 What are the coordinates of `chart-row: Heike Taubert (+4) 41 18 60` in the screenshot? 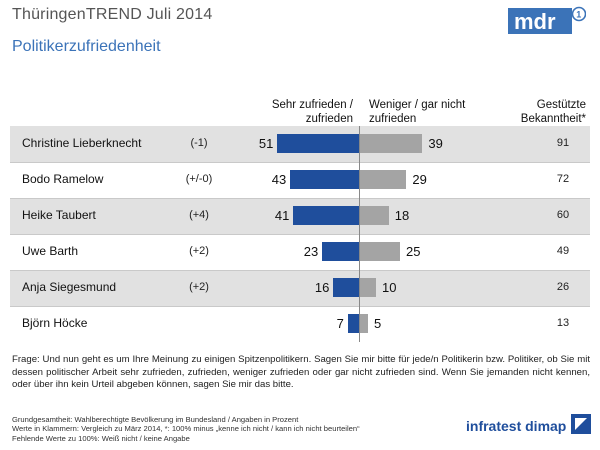 It's located at (300, 216).